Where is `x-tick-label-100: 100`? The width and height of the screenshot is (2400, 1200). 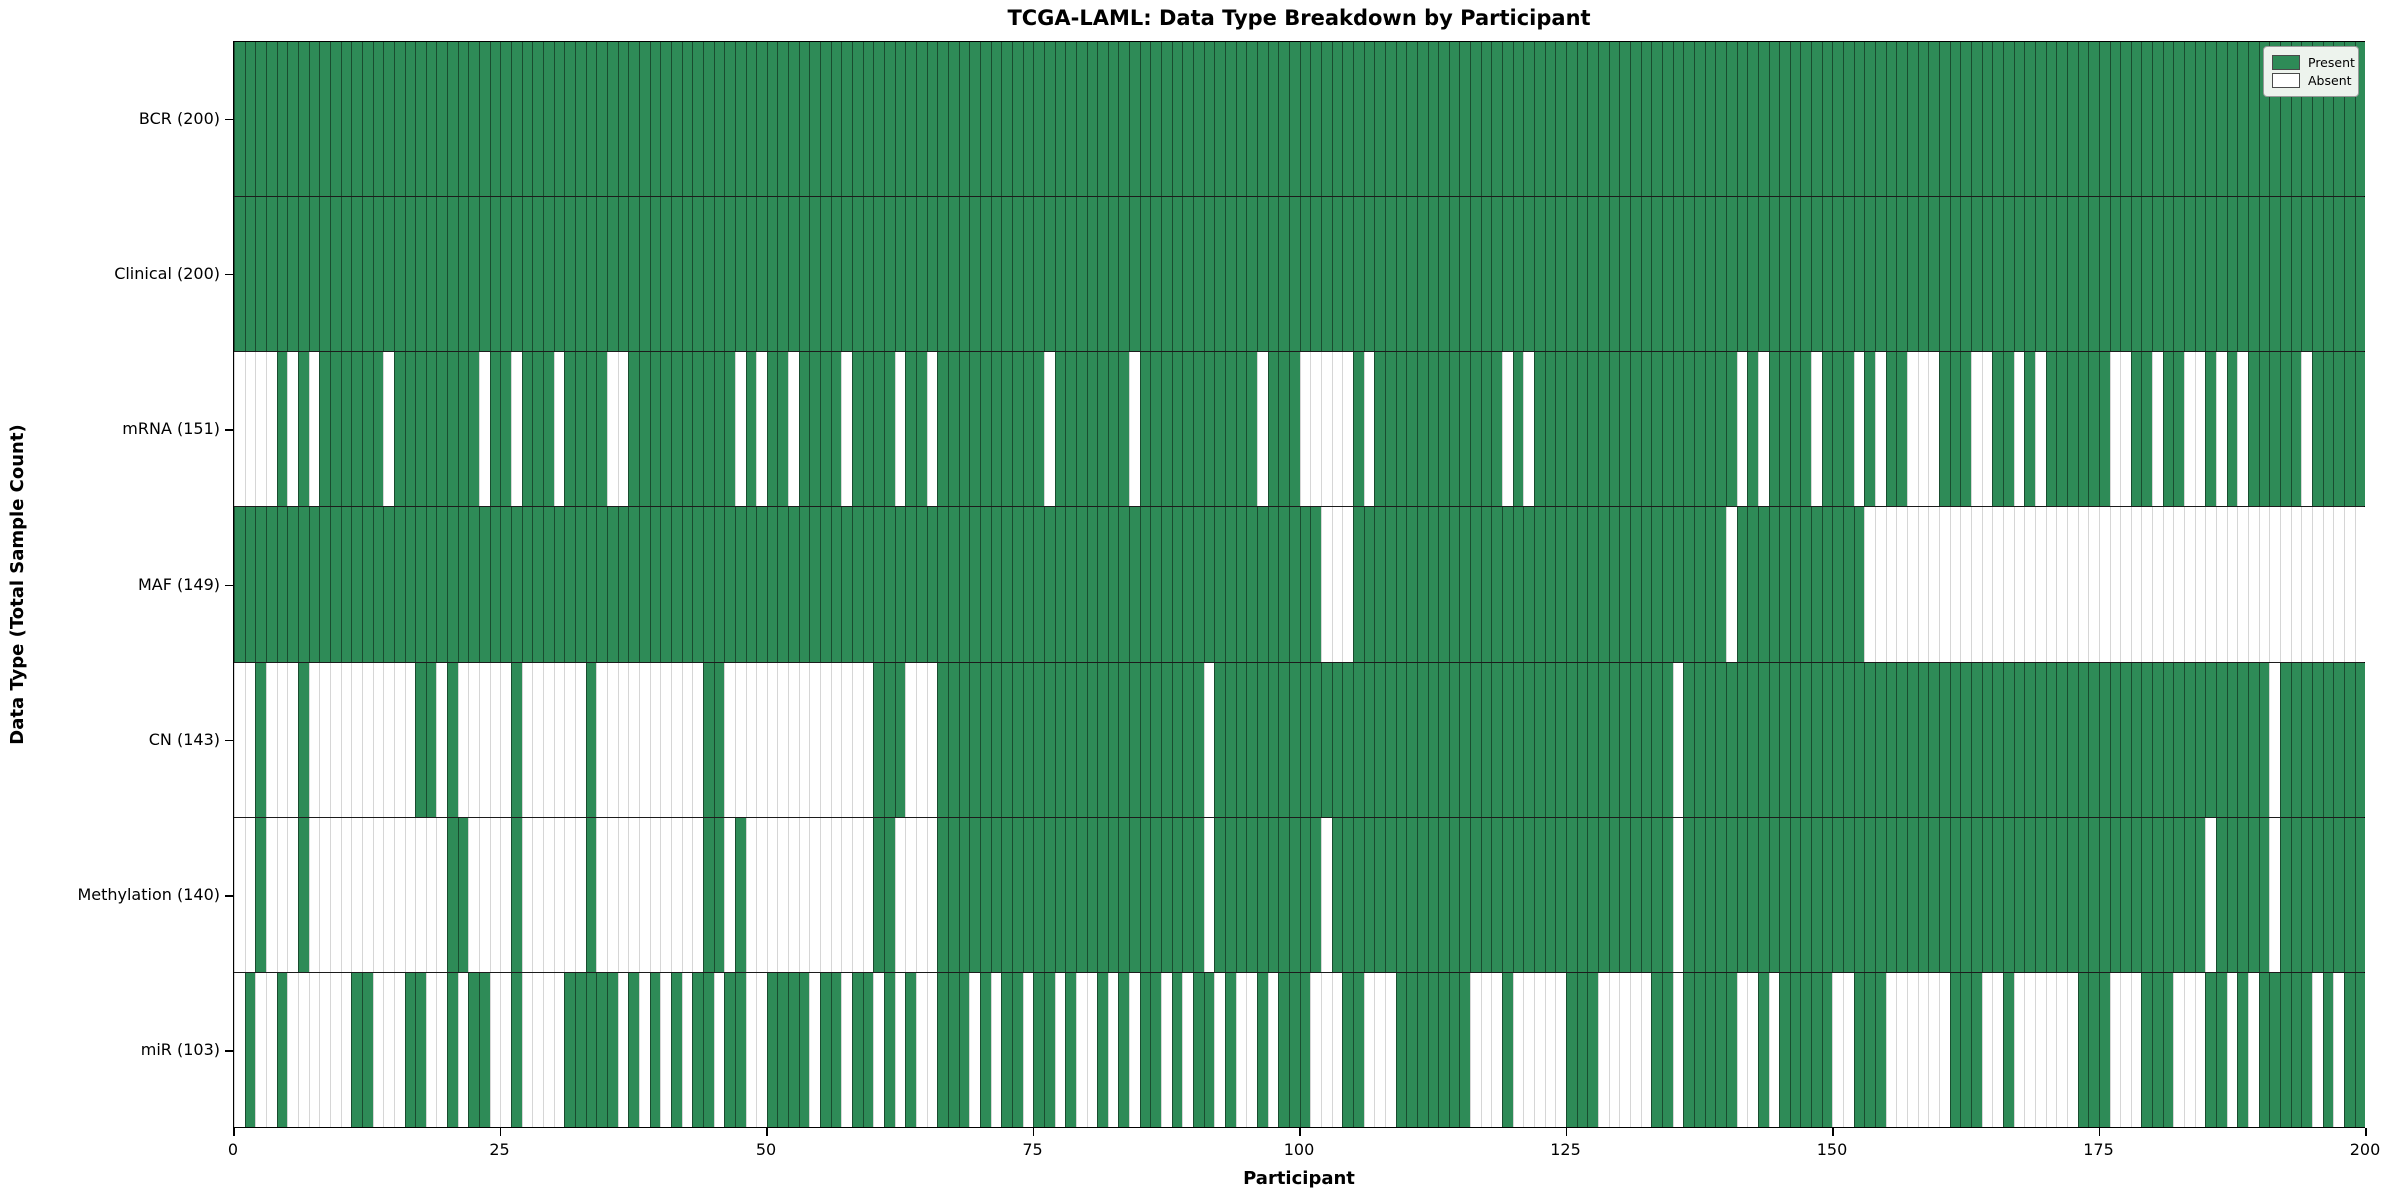 x-tick-label-100: 100 is located at coordinates (1299, 1149).